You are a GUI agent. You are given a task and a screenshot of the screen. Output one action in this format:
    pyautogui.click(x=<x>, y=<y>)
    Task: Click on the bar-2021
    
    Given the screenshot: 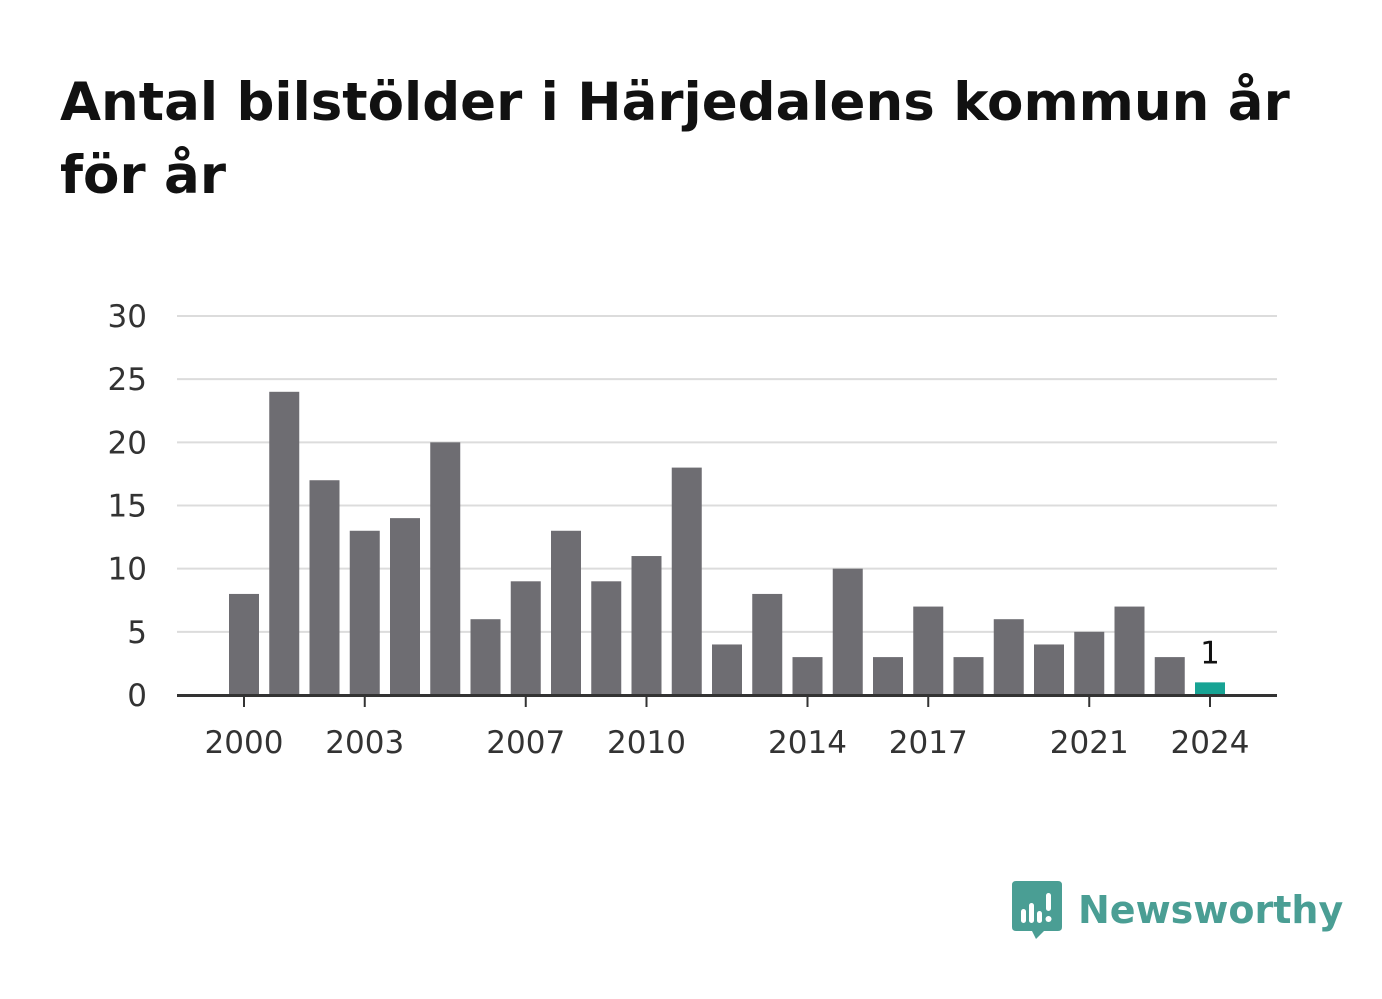 What is the action you would take?
    pyautogui.click(x=1089, y=663)
    